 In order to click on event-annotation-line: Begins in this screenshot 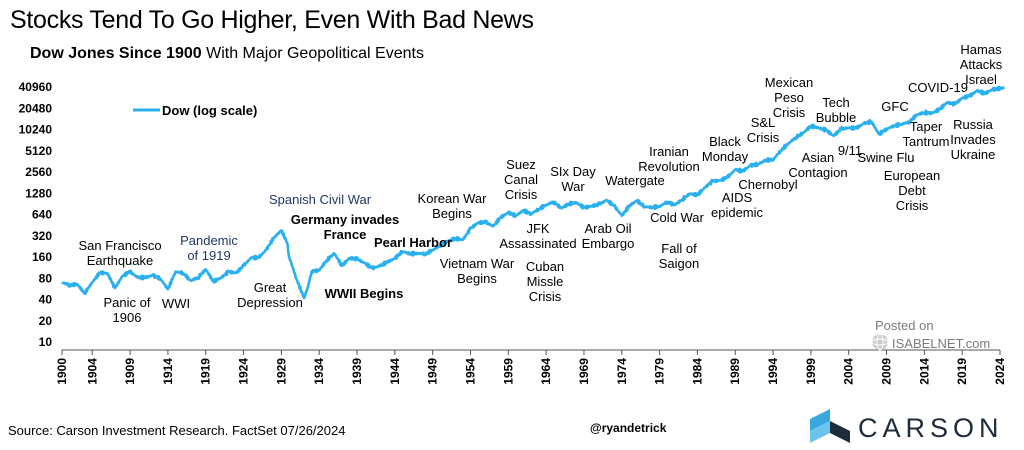, I will do `click(477, 278)`.